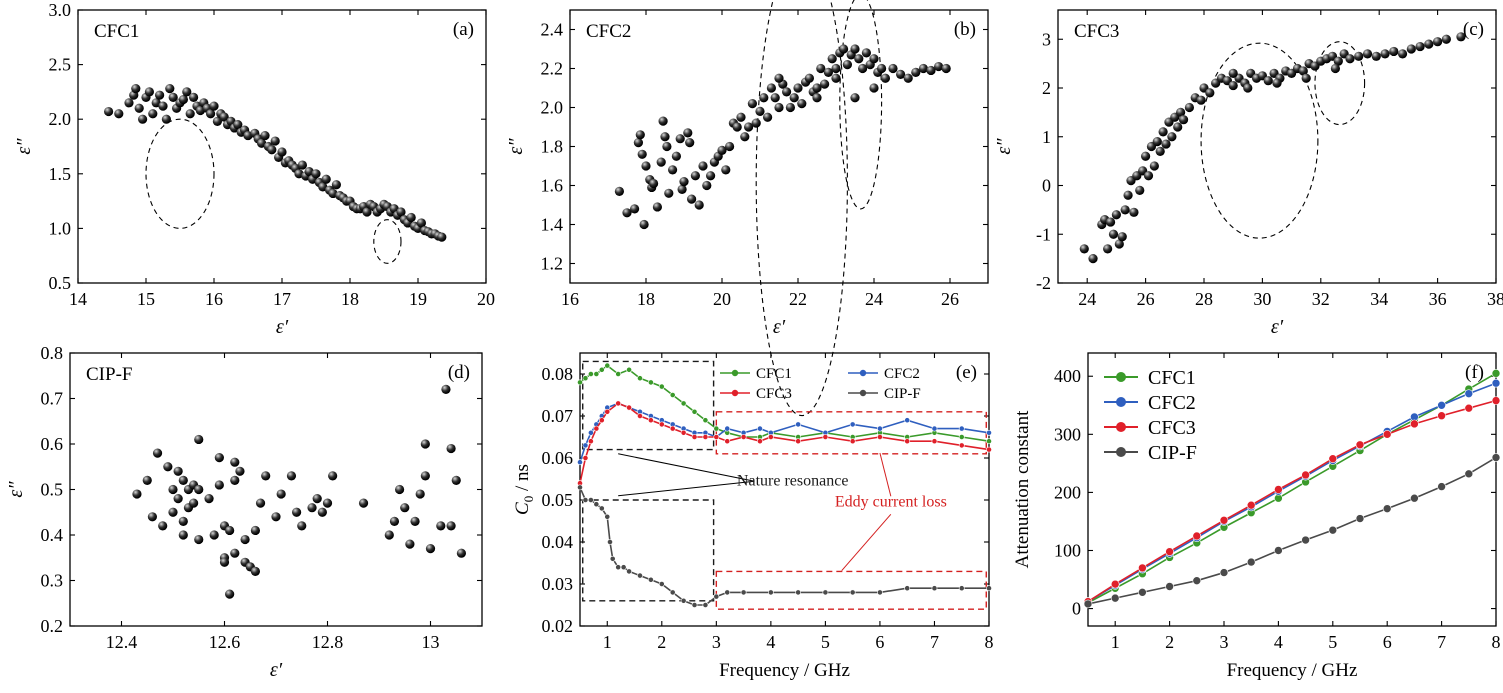 Image resolution: width=1503 pixels, height=693 pixels. Describe the element at coordinates (522, 508) in the screenshot. I see `y-axis-label-c: C` at that location.